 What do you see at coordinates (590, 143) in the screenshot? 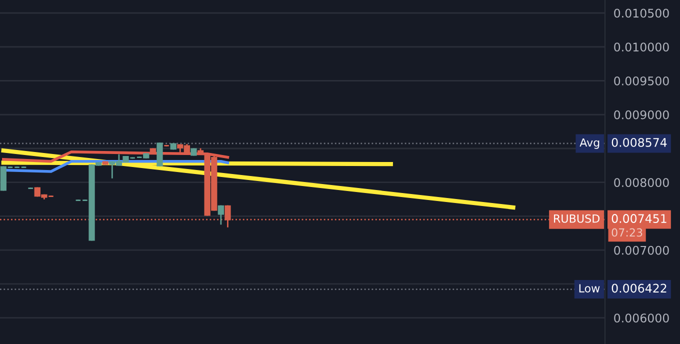
I see `ref-line-label: Avg` at bounding box center [590, 143].